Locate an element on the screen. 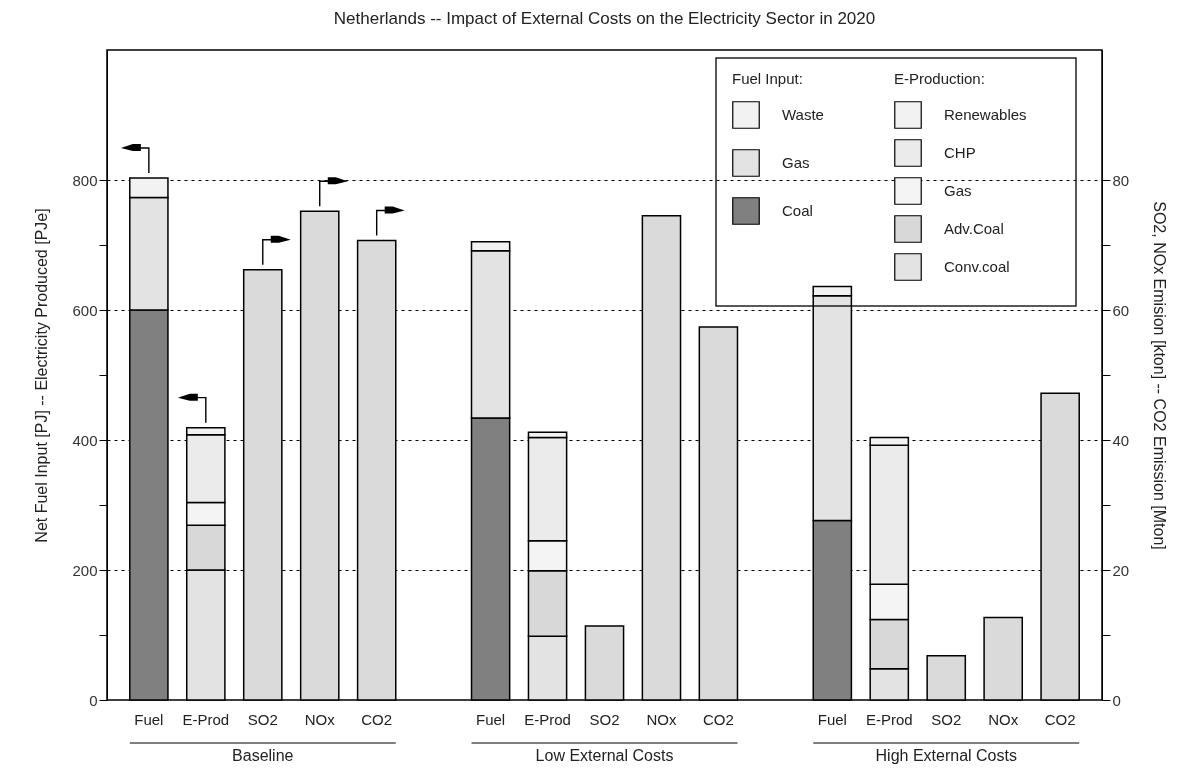  y2-tick-label: 0 is located at coordinates (1116, 700).